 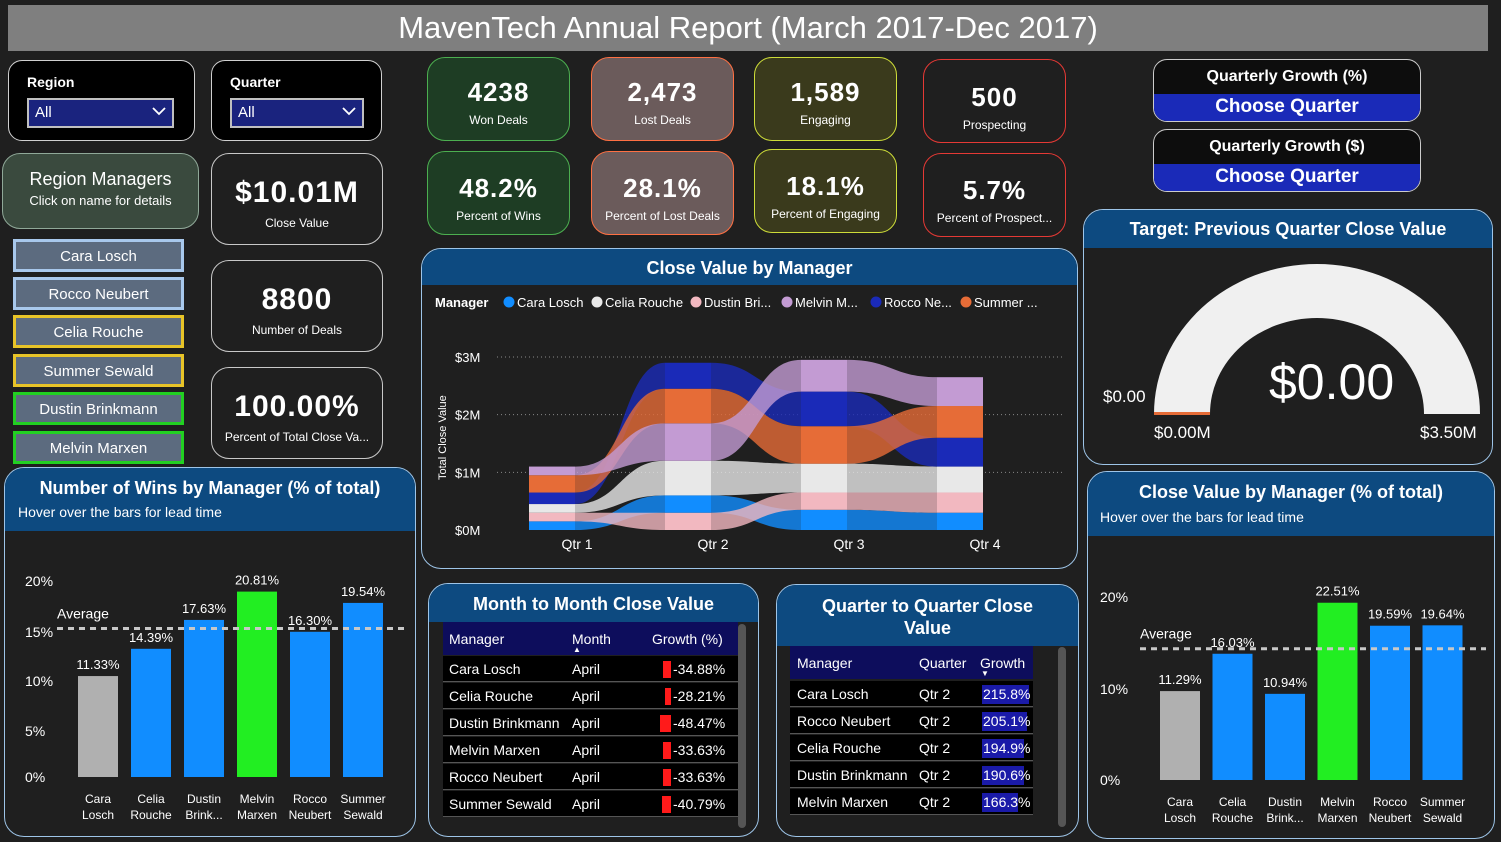 I want to click on quarter-table-title: Quarter to Quarter Close Value, so click(x=927, y=615).